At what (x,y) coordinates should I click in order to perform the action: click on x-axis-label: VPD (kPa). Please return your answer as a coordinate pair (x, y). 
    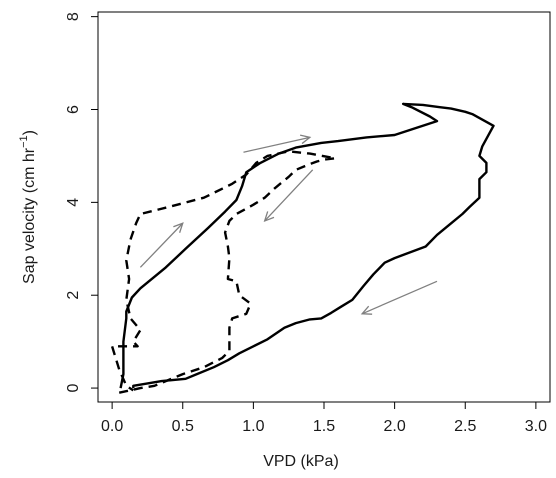
    Looking at the image, I should click on (301, 461).